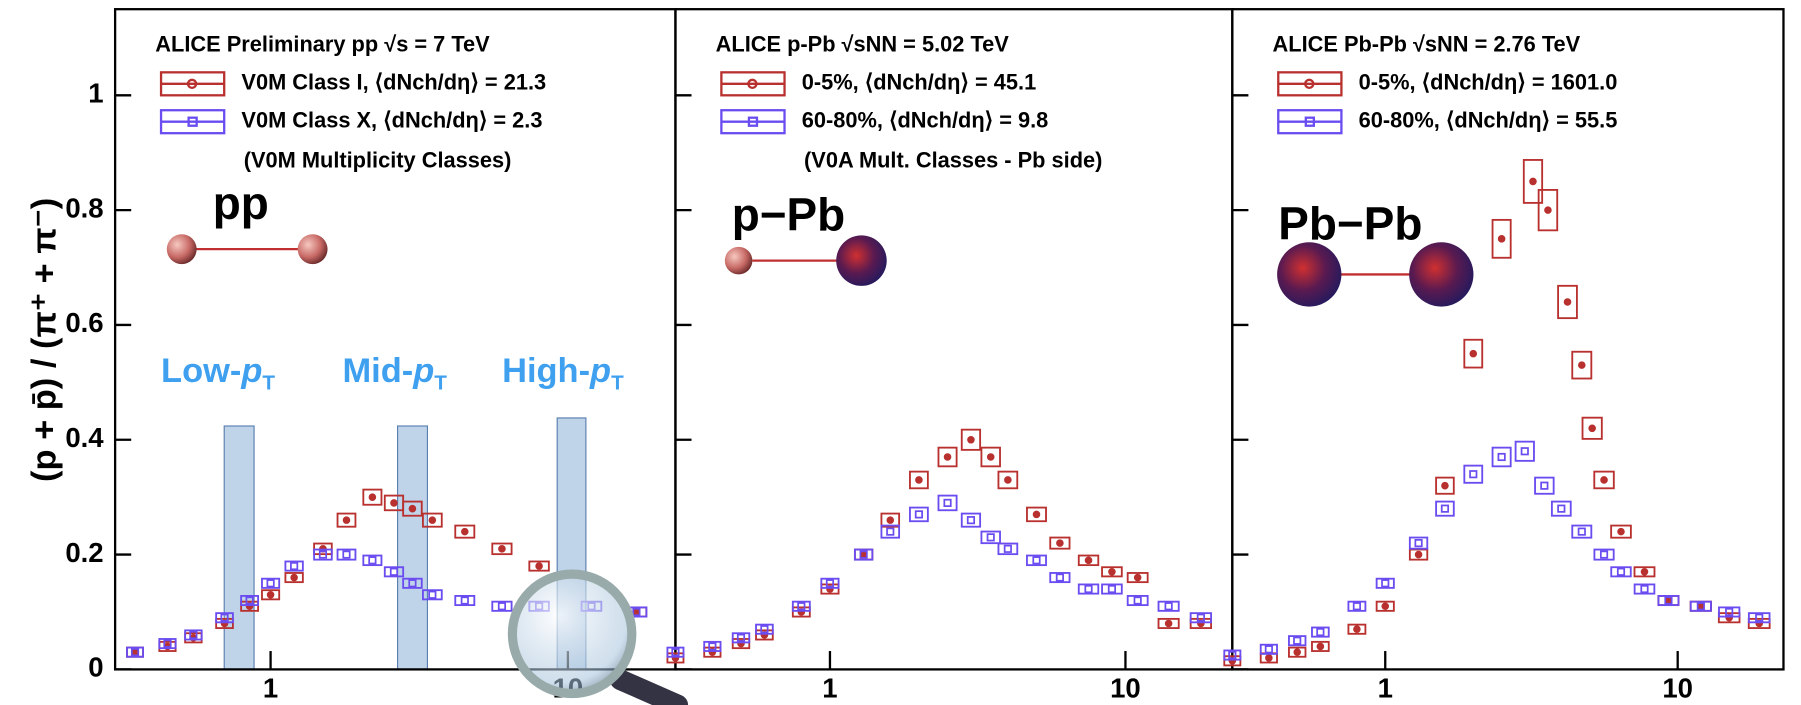 The height and width of the screenshot is (705, 1801). Describe the element at coordinates (598, 637) in the screenshot. I see `magnifier` at that location.